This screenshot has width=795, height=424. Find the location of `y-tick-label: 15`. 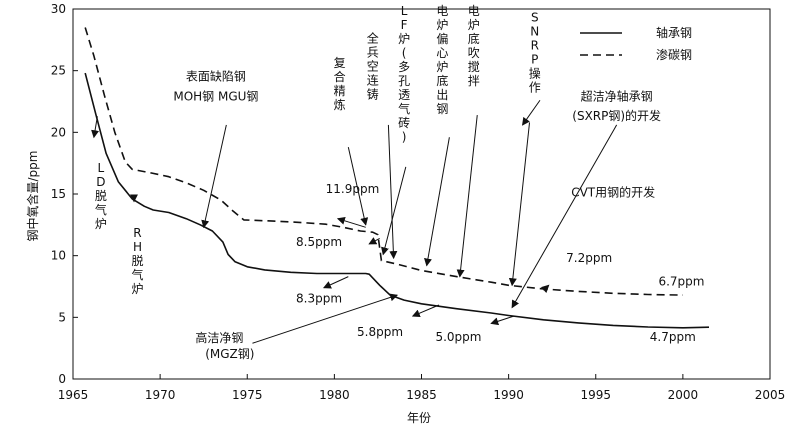

y-tick-label: 15 is located at coordinates (58, 194).